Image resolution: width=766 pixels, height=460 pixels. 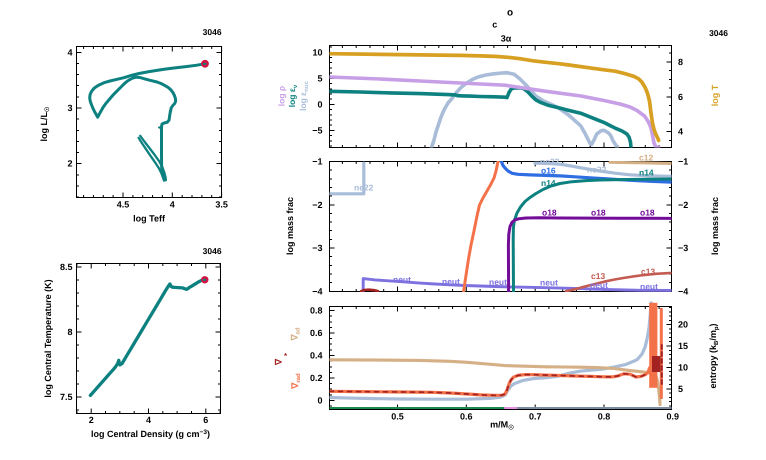 What do you see at coordinates (714, 355) in the screenshot?
I see `svg-text: entropy (kB/mp)` at bounding box center [714, 355].